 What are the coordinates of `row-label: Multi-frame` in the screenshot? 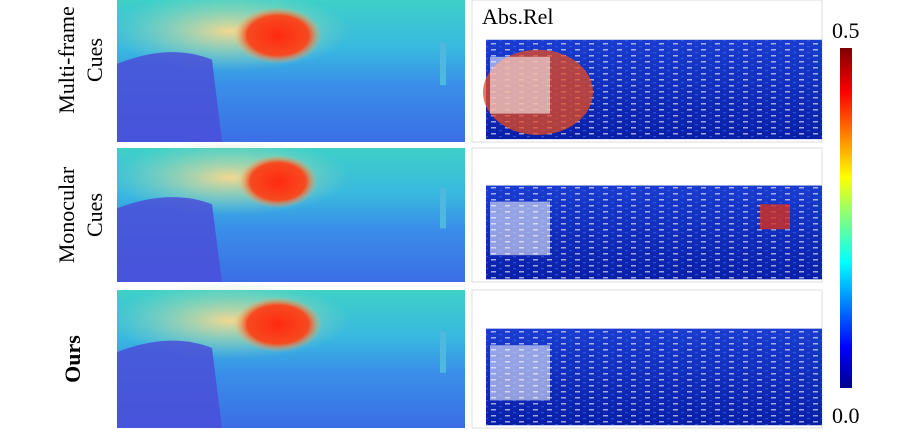 It's located at (66, 60).